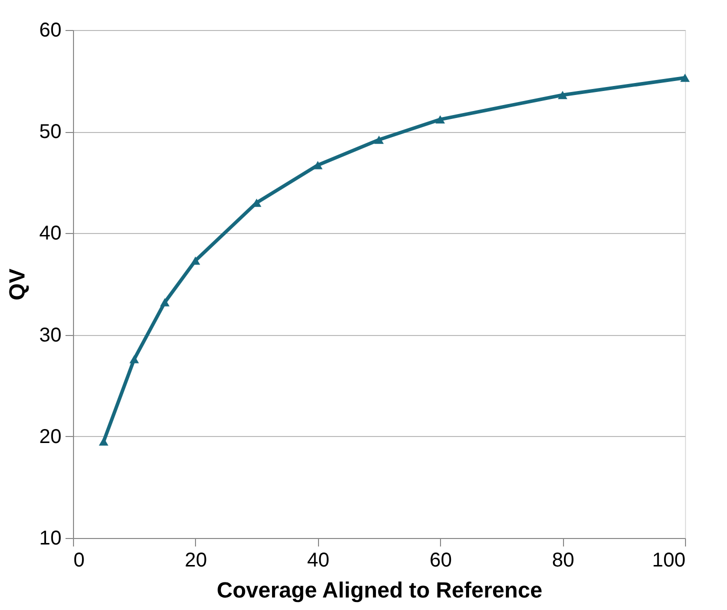 The image size is (727, 610). Describe the element at coordinates (669, 561) in the screenshot. I see `x-tick-label: 100` at that location.